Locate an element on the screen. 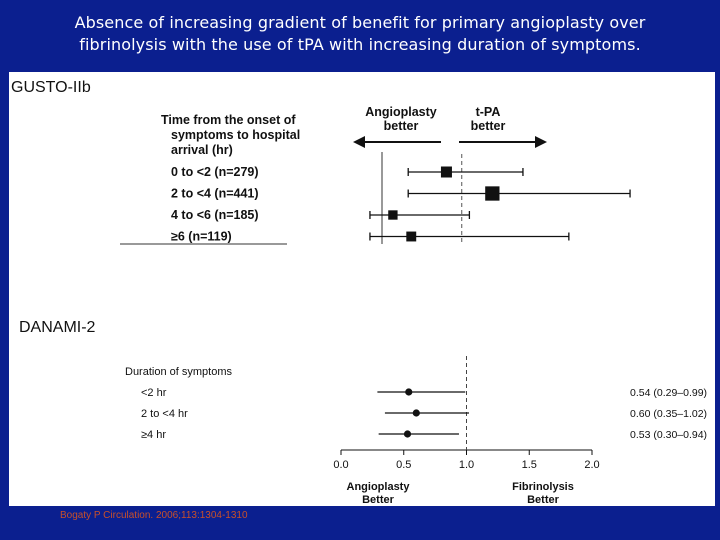  gusto-header-line-1: Time from the onset of is located at coordinates (228, 120).